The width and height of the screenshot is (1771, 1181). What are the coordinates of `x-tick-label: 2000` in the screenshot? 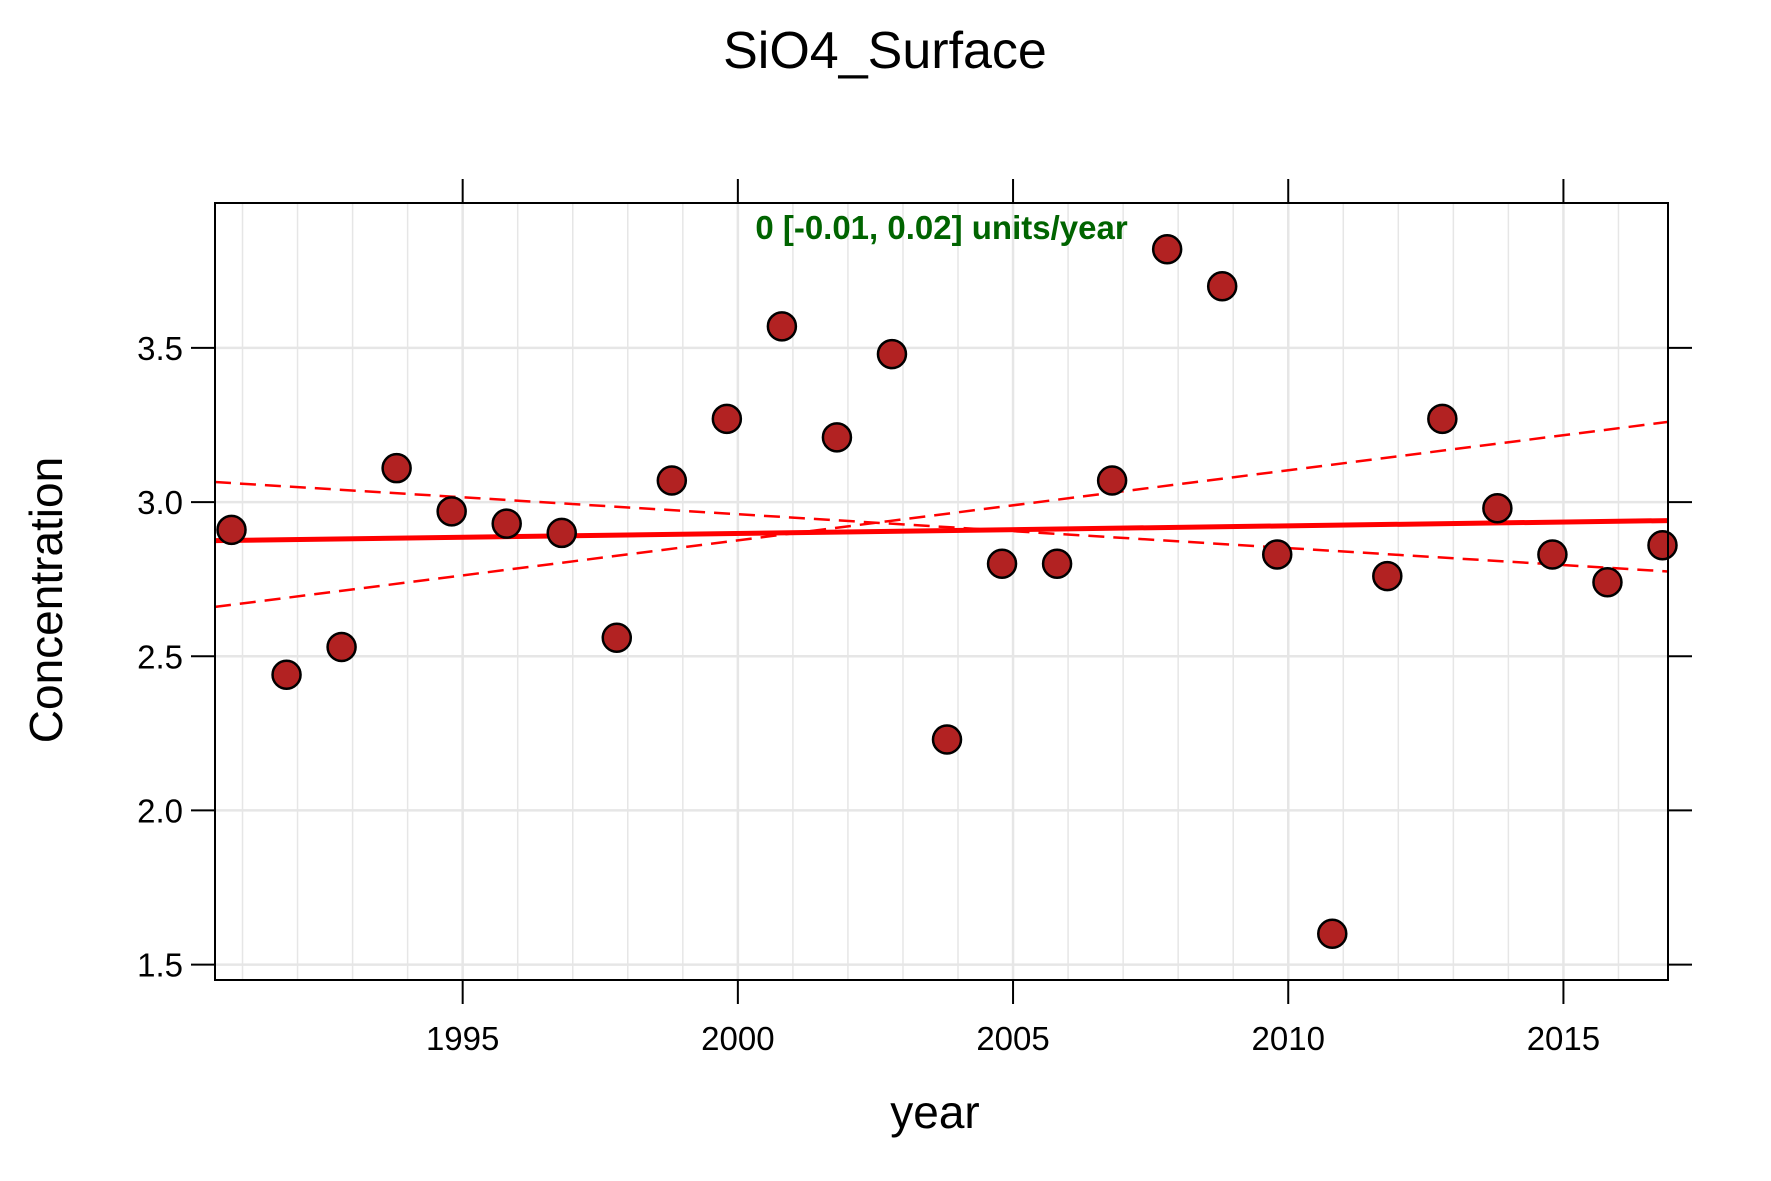 It's located at (737, 1038).